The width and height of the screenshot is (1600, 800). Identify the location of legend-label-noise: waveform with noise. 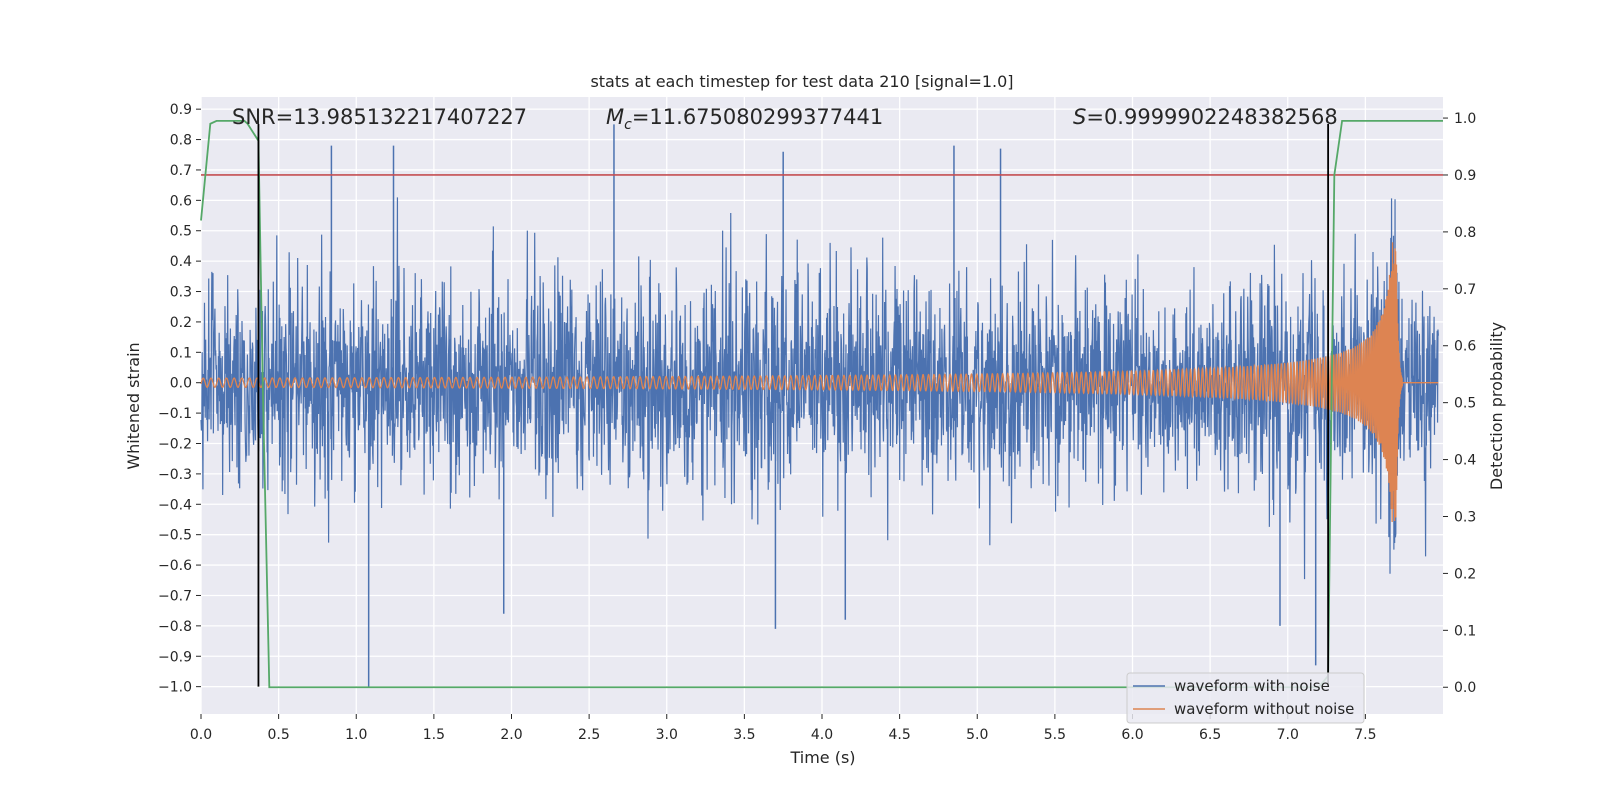
(1252, 686).